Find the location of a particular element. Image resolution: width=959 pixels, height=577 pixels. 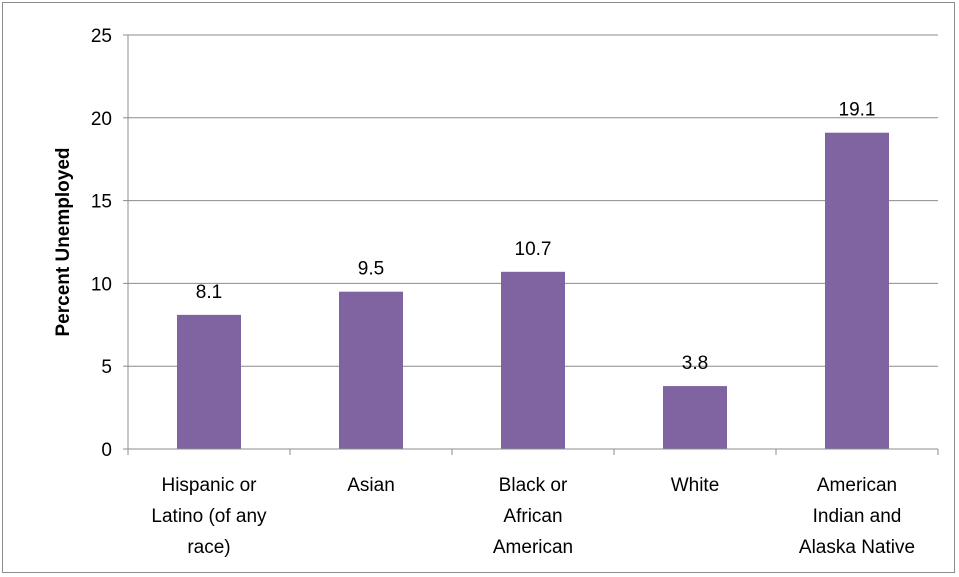

data-label: 3.8 is located at coordinates (695, 363).